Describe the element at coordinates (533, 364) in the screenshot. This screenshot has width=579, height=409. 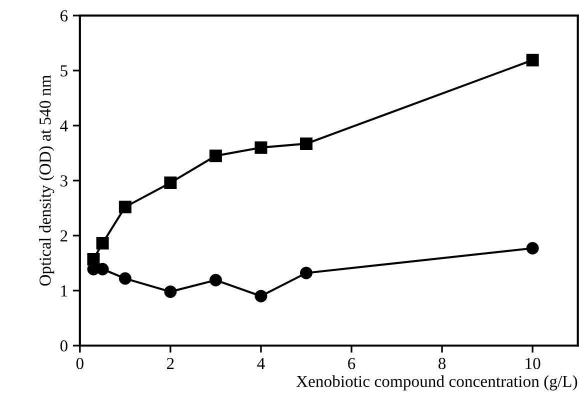
I see `x-tick-label: 10` at that location.